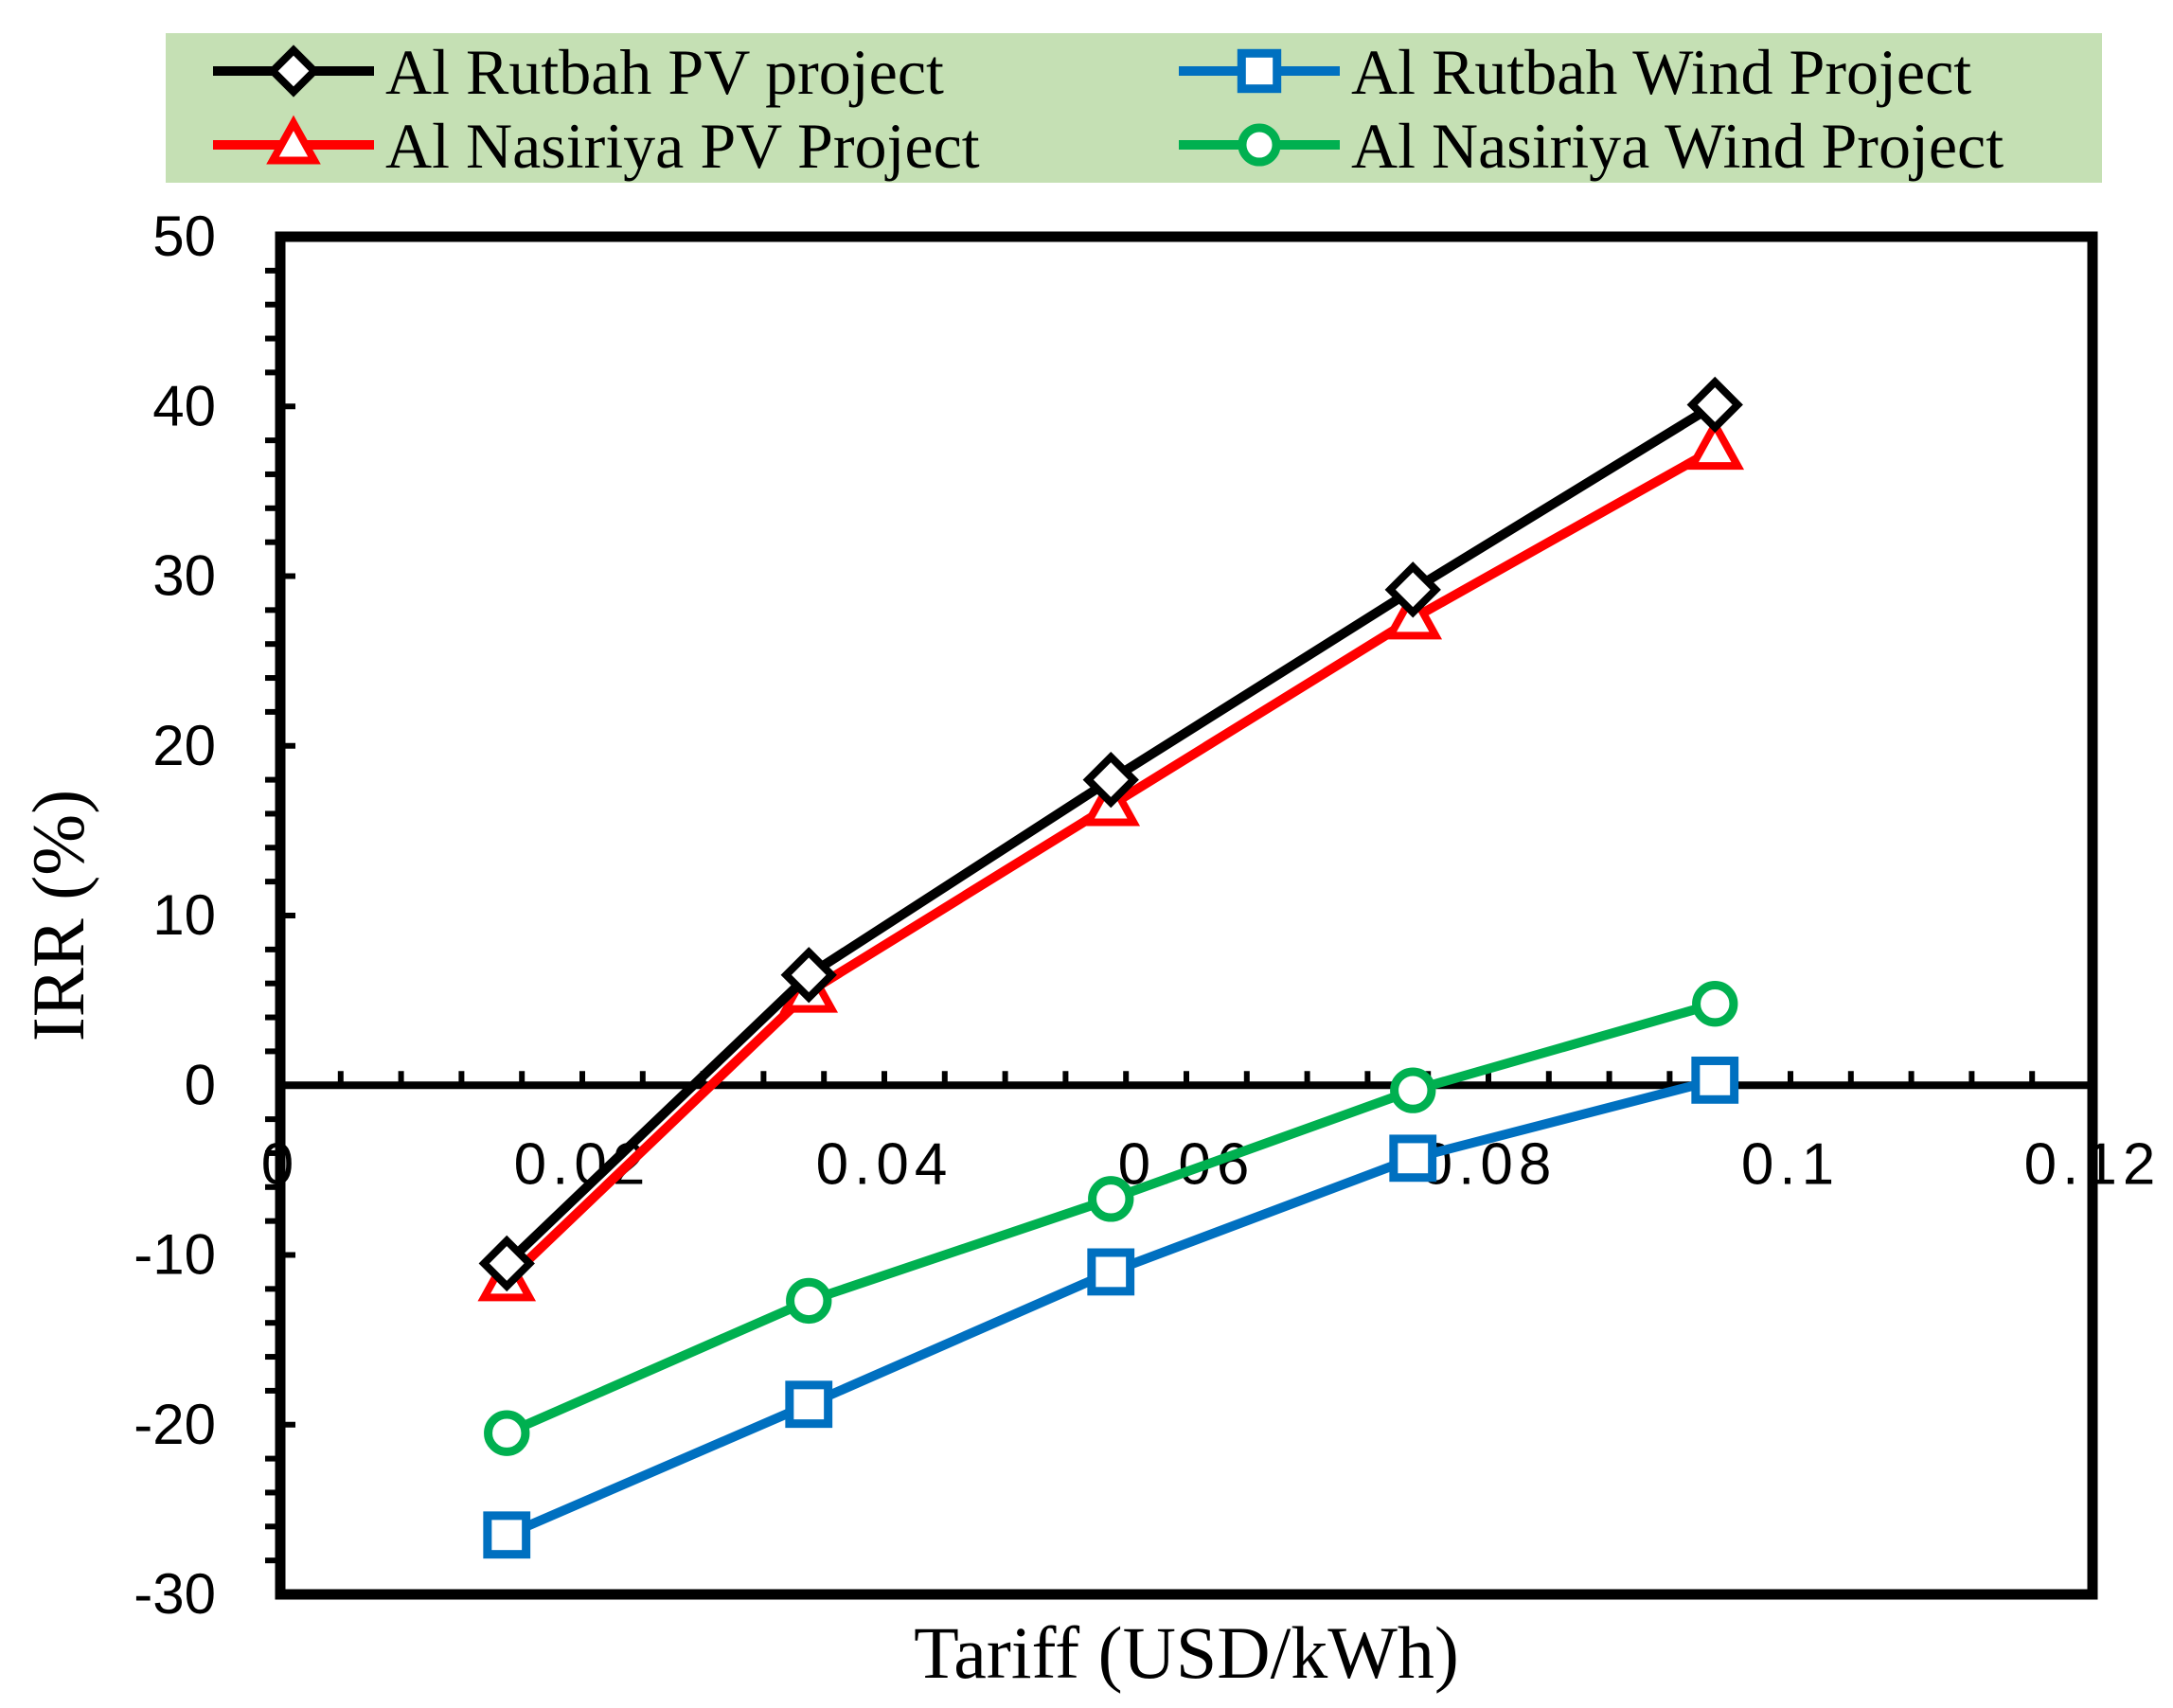 The image size is (2173, 1708). I want to click on y-tick-label: 10, so click(184, 915).